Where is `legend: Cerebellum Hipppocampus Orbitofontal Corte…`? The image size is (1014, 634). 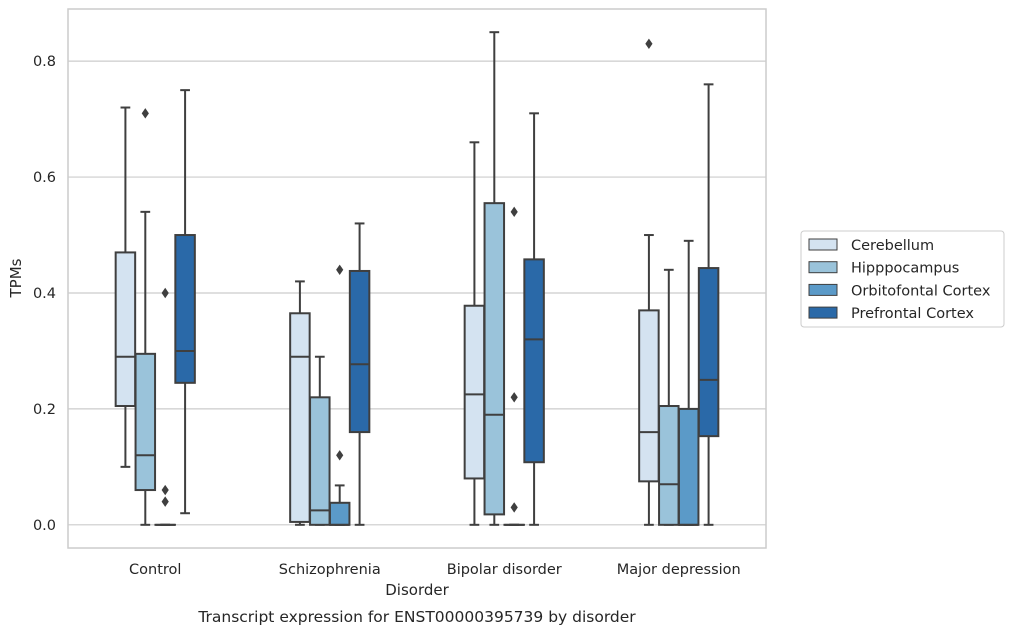
legend: Cerebellum Hipppocampus Orbitofontal Corte… is located at coordinates (902, 279).